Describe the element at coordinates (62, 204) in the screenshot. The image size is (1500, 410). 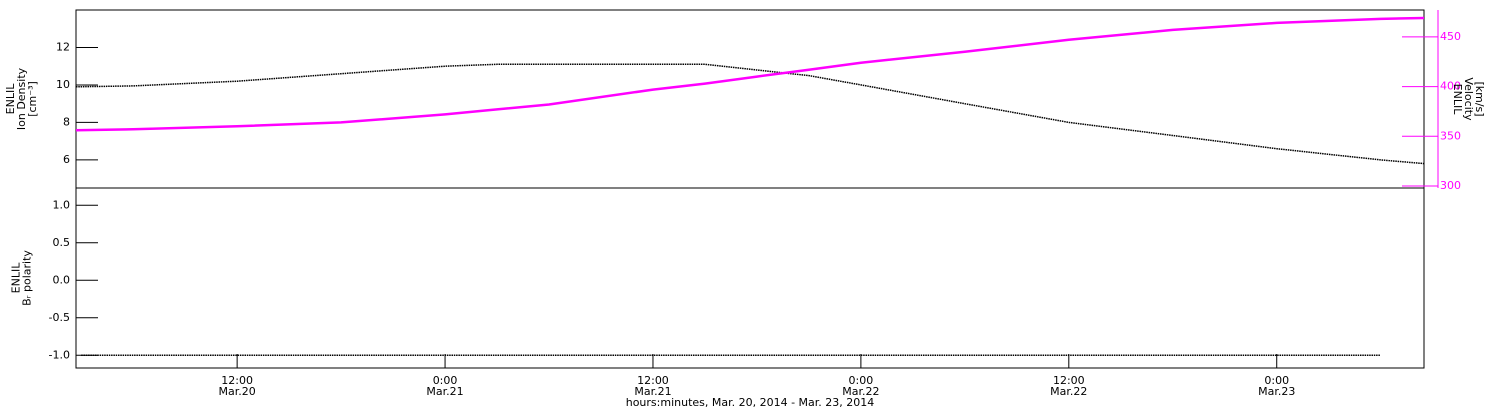
I see `y-tick-label: 1.0` at that location.